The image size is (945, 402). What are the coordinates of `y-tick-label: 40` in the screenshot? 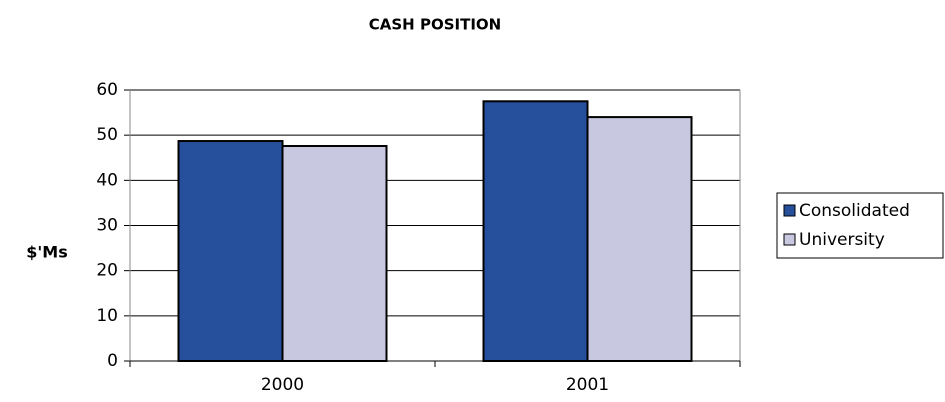 It's located at (107, 180).